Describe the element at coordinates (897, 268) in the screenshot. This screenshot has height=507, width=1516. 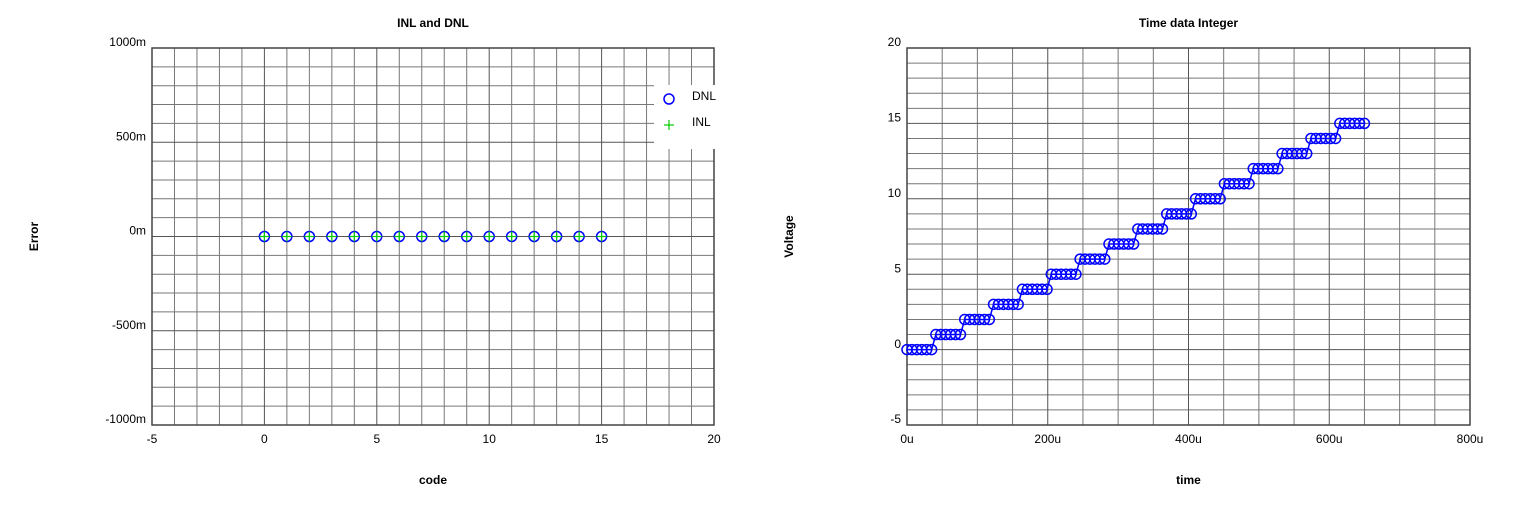
I see `y-tick-label: 5` at that location.